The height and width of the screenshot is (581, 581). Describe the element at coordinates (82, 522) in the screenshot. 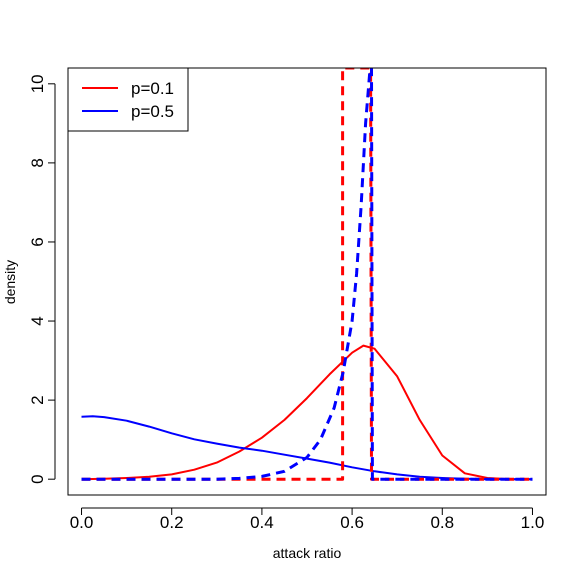

I see `x-tick-label: 0.0` at that location.